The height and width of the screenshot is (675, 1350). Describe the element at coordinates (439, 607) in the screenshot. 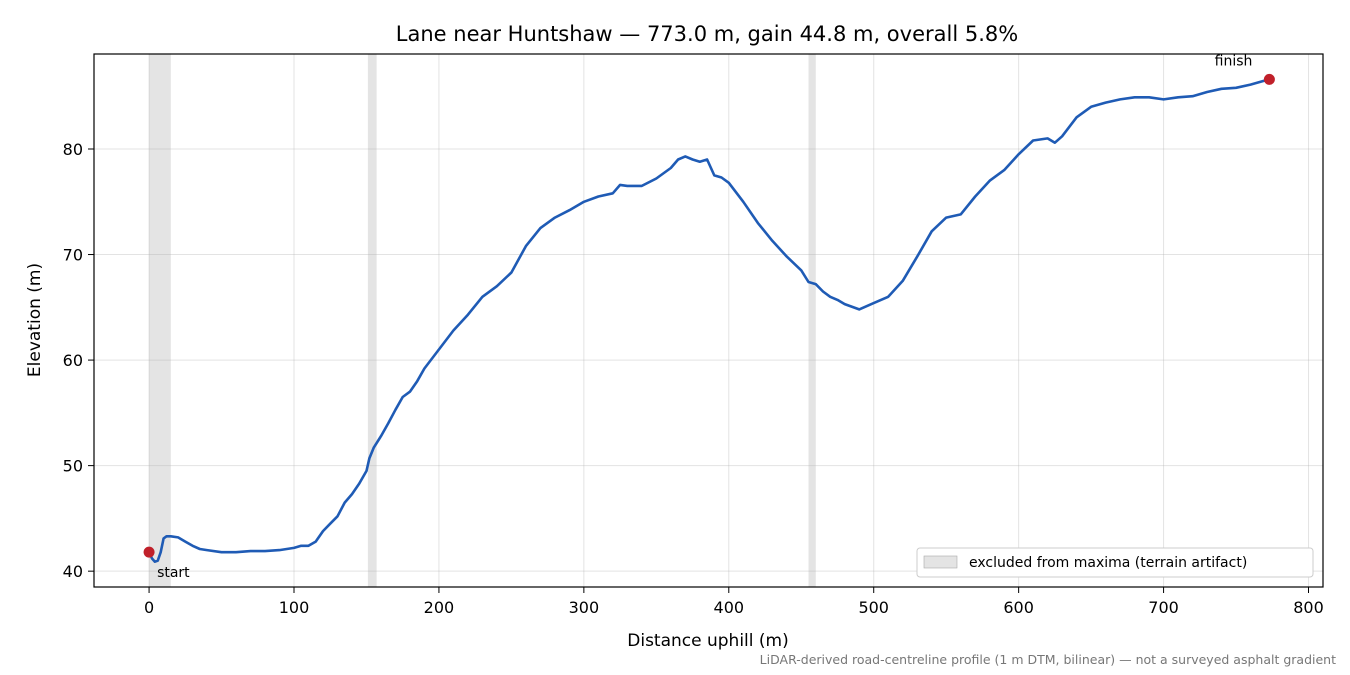

I see `x-tick-label: 200` at that location.